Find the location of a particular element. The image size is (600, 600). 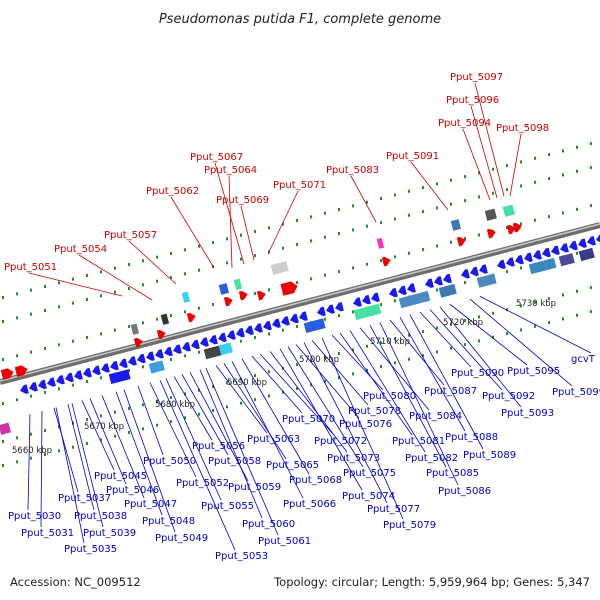

reverse-gene-label: Pput_5056 is located at coordinates (218, 446).